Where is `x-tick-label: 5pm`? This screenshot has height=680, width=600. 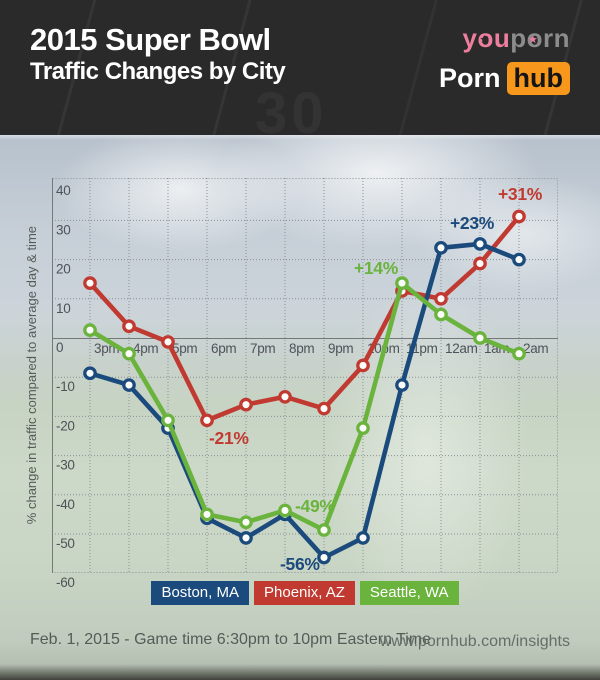 x-tick-label: 5pm is located at coordinates (184, 348).